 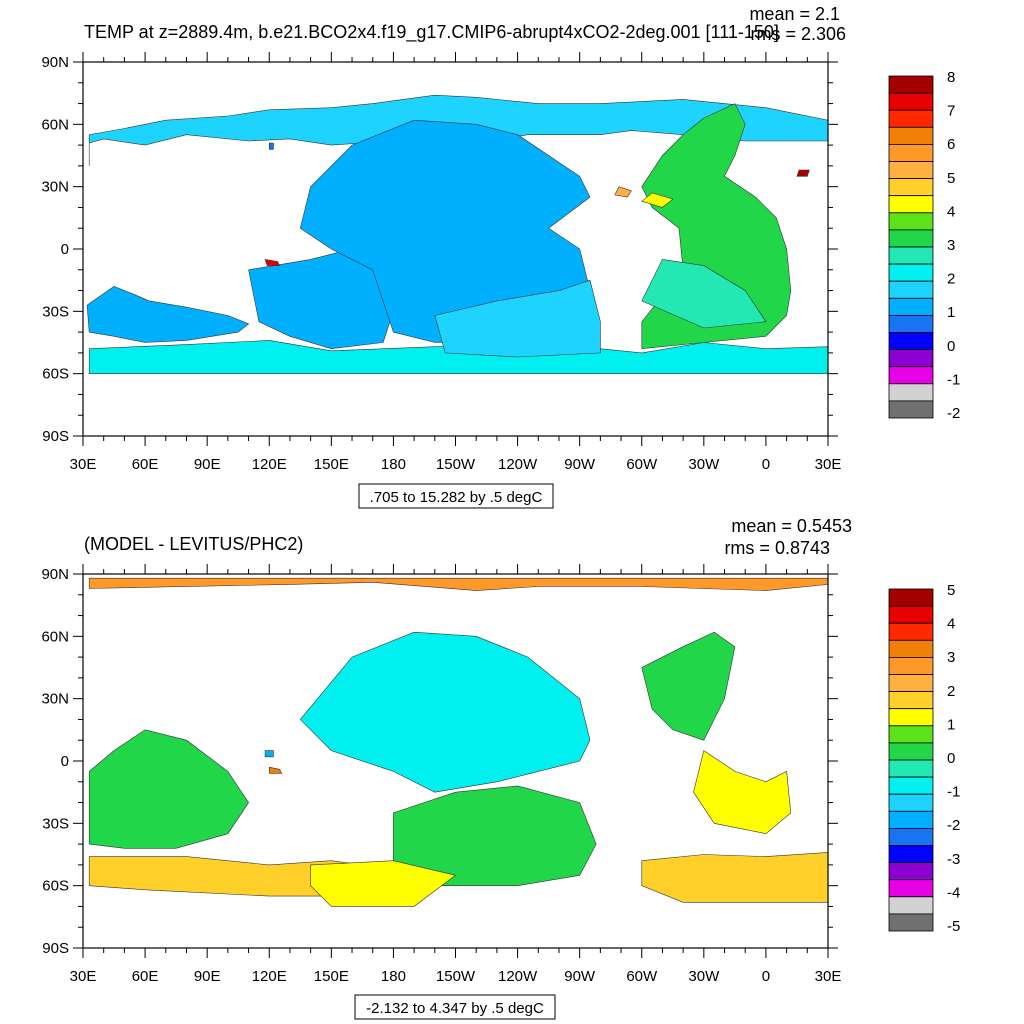 What do you see at coordinates (269, 976) in the screenshot?
I see `x-tick-label: 120E` at bounding box center [269, 976].